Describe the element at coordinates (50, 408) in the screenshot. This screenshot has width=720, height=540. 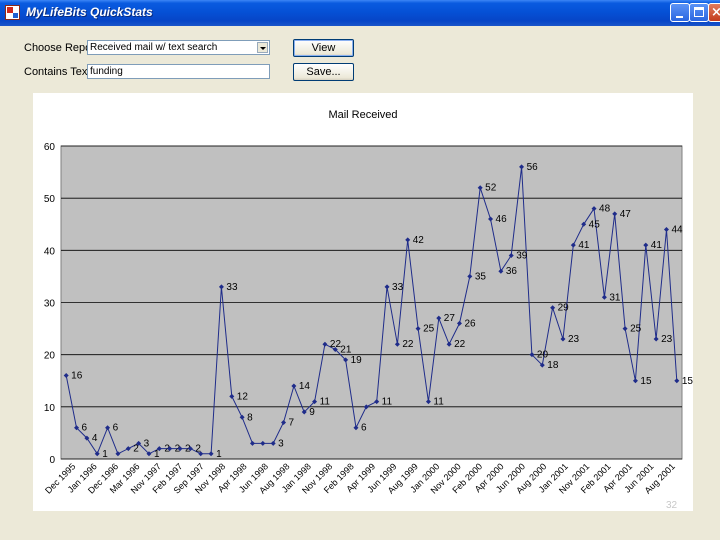
I see `y-tick-label: 10` at that location.